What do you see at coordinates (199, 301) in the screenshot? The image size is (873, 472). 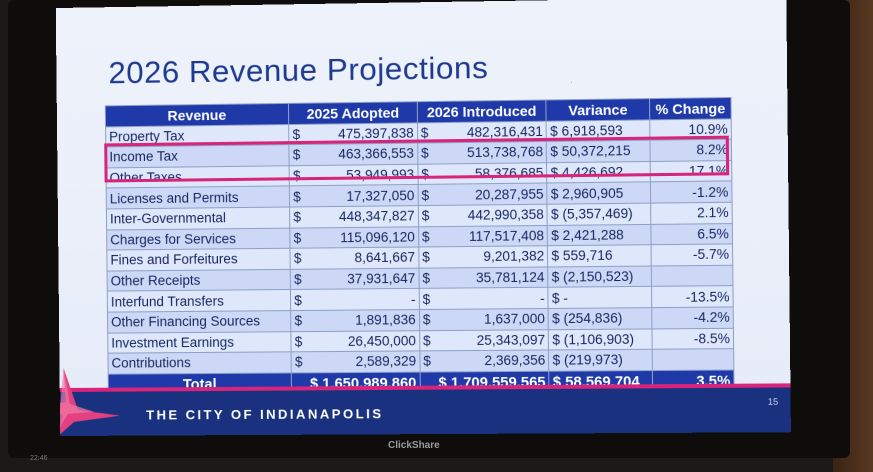 I see `row-name: Interfund Transfers` at bounding box center [199, 301].